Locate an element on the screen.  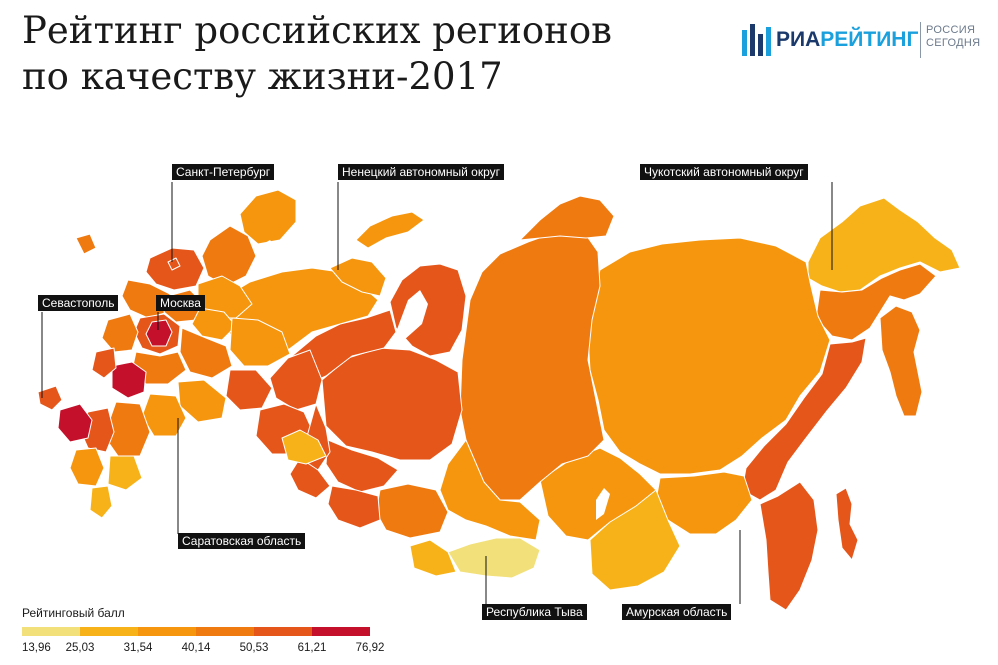
title-line-2: по качеству жизни-2017 is located at coordinates (262, 76).